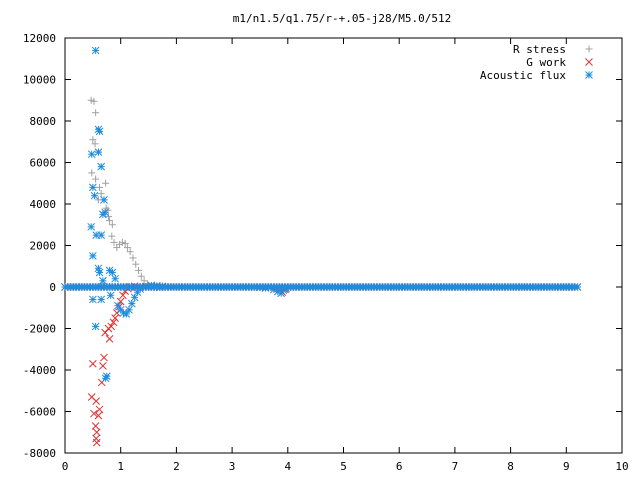 This screenshot has height=480, width=640. Describe the element at coordinates (176, 466) in the screenshot. I see `x-tick-label: 2` at that location.